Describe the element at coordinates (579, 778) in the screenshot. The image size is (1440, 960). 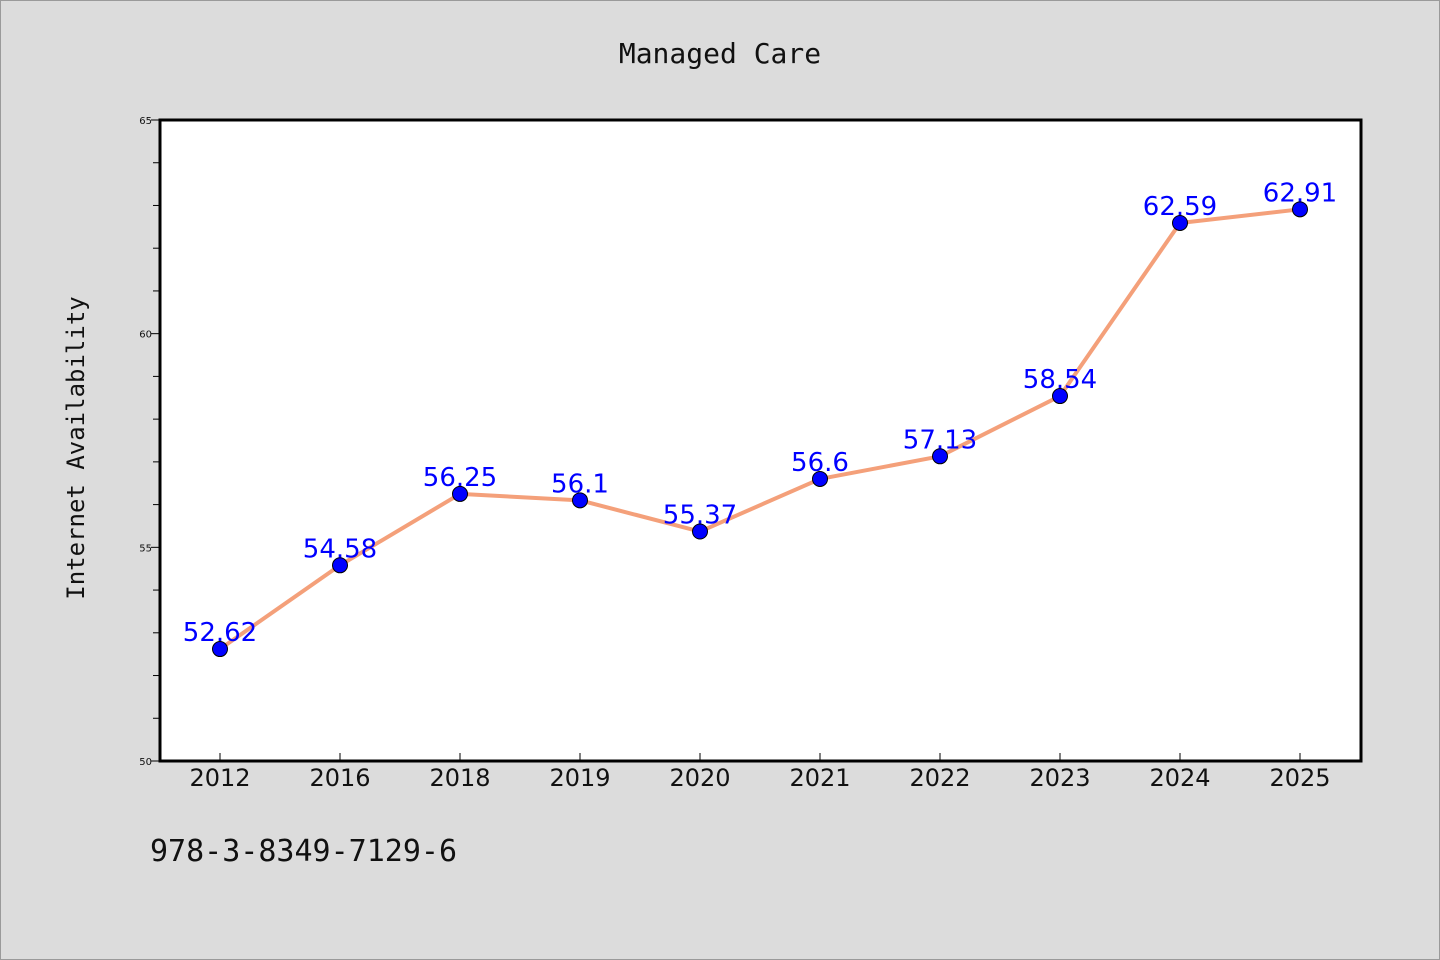
I see `x-tick-label: 2019` at that location.